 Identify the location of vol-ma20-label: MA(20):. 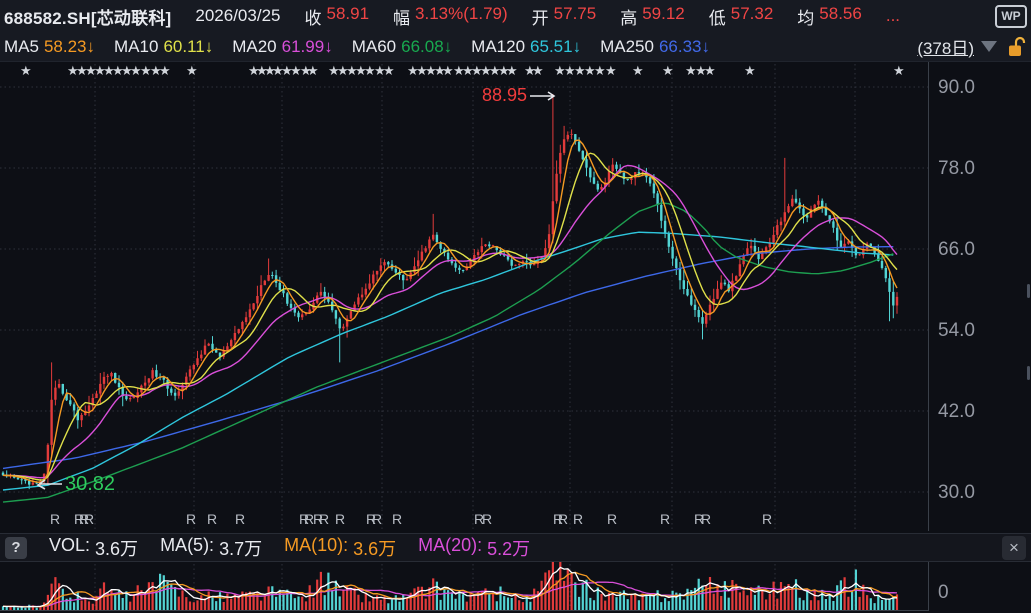
(450, 544).